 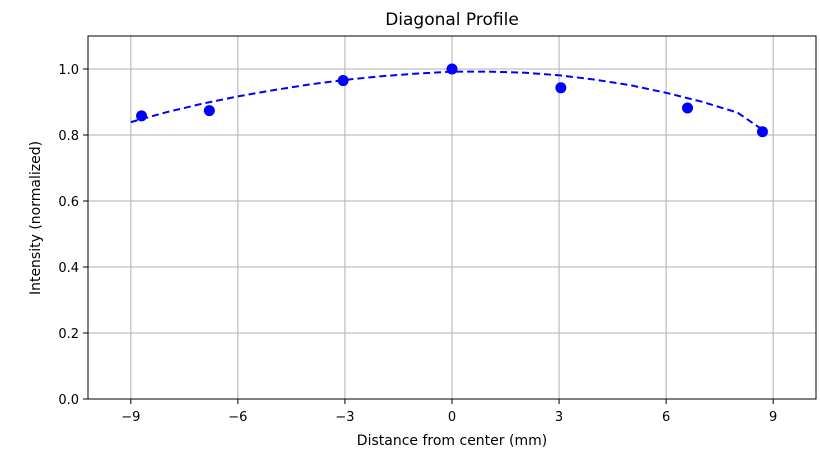 What do you see at coordinates (68, 400) in the screenshot?
I see `y-tick-label: 0.0` at bounding box center [68, 400].